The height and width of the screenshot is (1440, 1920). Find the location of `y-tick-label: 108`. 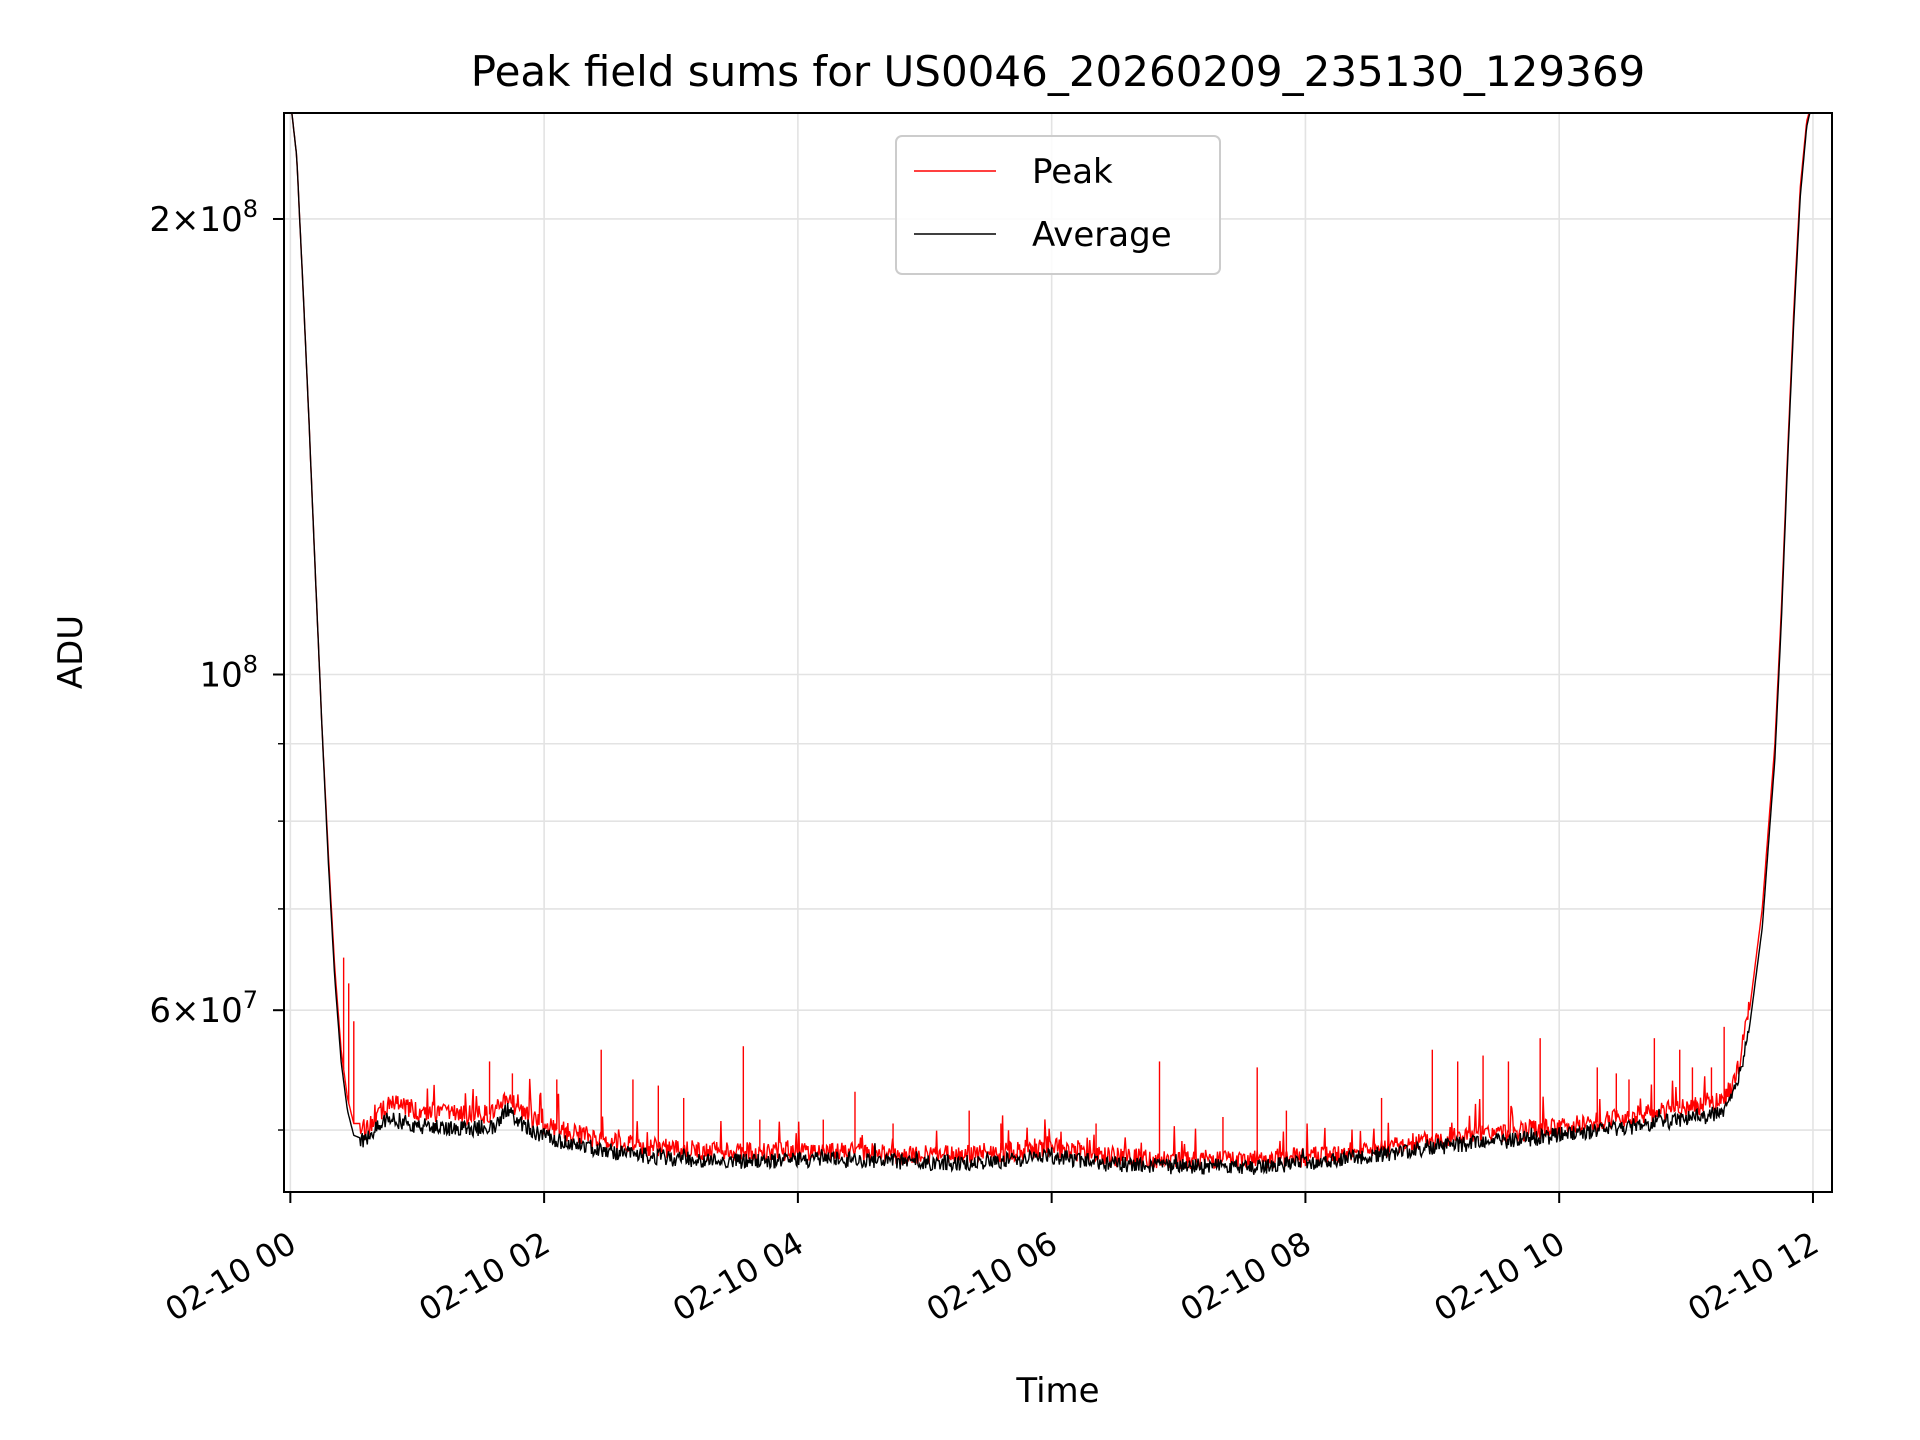

y-tick-label: 108 is located at coordinates (228, 673).